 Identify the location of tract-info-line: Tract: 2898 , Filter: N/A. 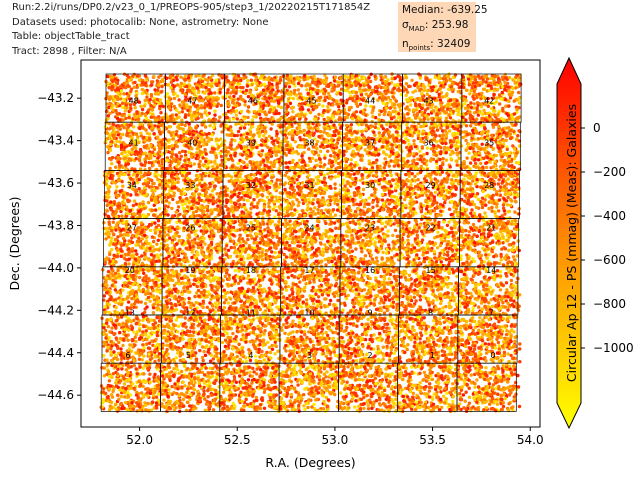
(69, 51).